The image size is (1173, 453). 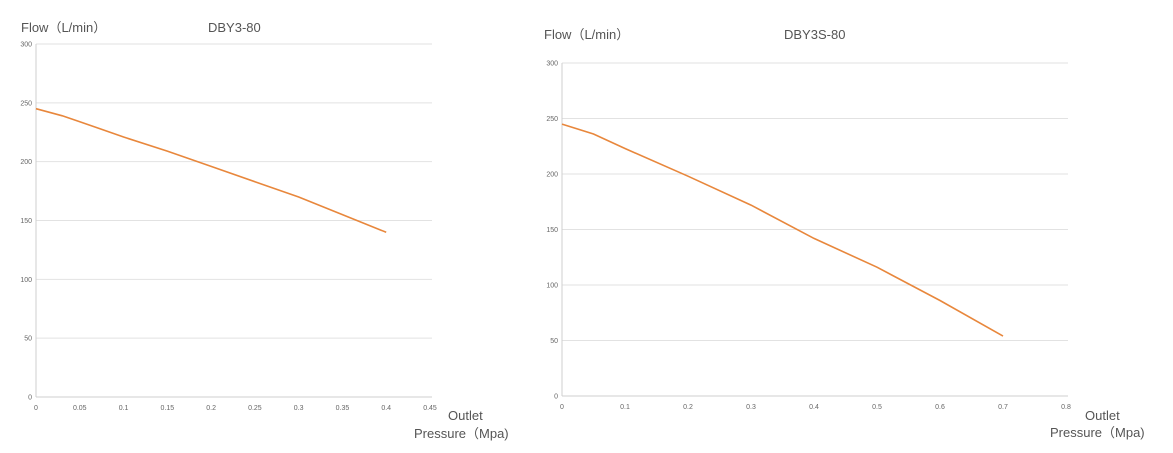 What do you see at coordinates (430, 408) in the screenshot?
I see `x-tick-label: 0.45` at bounding box center [430, 408].